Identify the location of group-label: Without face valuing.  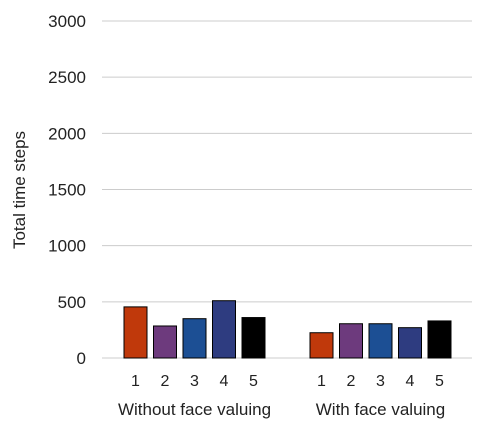
(194, 409).